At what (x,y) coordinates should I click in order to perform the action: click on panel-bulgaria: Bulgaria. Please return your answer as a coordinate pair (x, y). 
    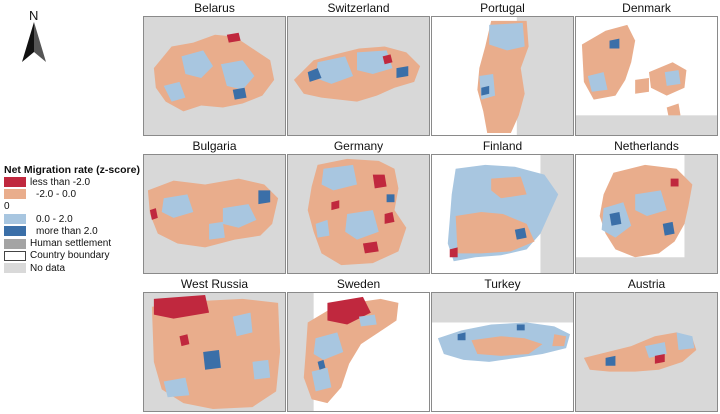
    Looking at the image, I should click on (214, 206).